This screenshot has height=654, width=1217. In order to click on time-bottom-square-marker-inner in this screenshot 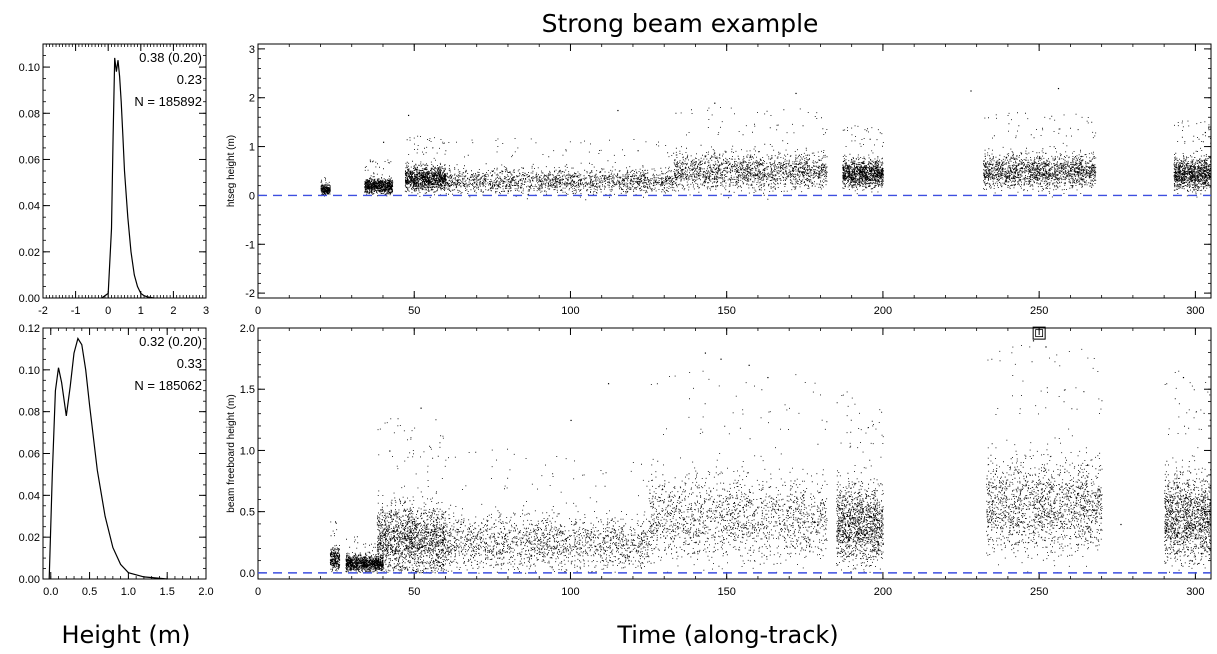, I will do `click(1039, 333)`.